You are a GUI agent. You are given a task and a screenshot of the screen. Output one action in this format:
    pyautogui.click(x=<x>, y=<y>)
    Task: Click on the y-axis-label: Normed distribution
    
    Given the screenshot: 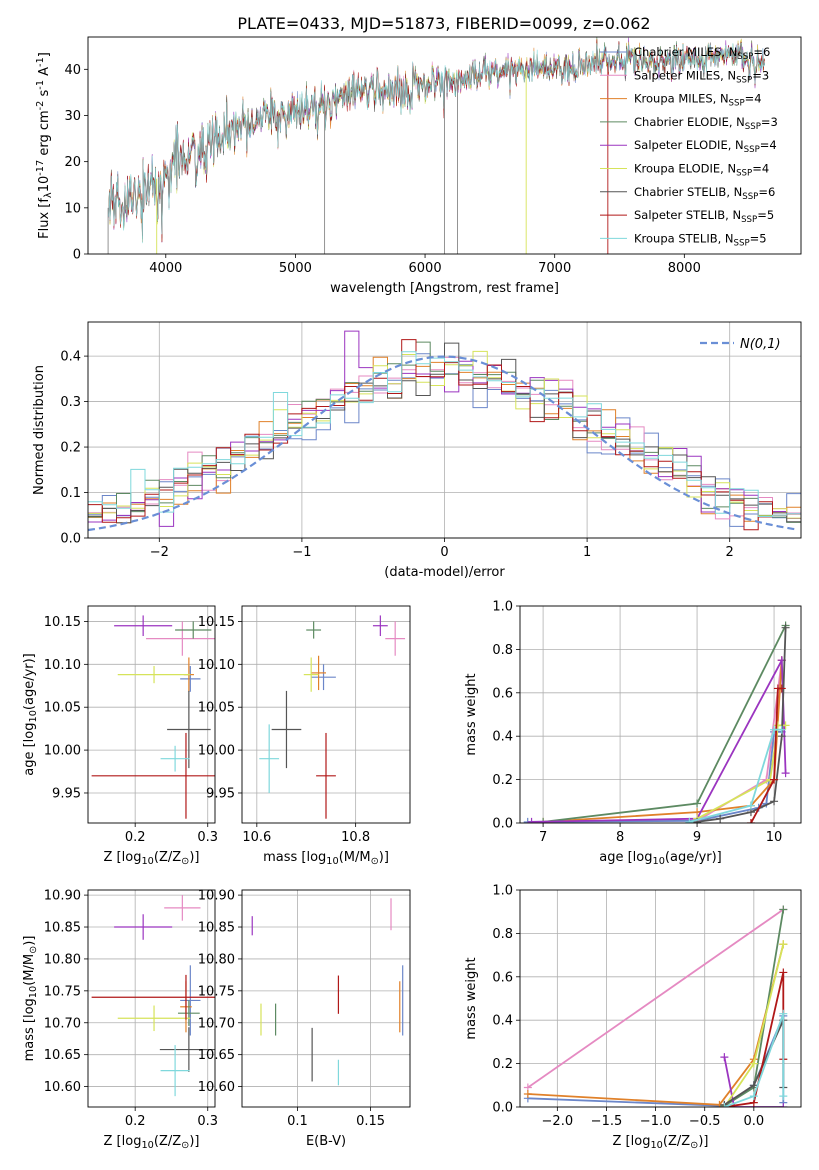 What is the action you would take?
    pyautogui.click(x=39, y=430)
    